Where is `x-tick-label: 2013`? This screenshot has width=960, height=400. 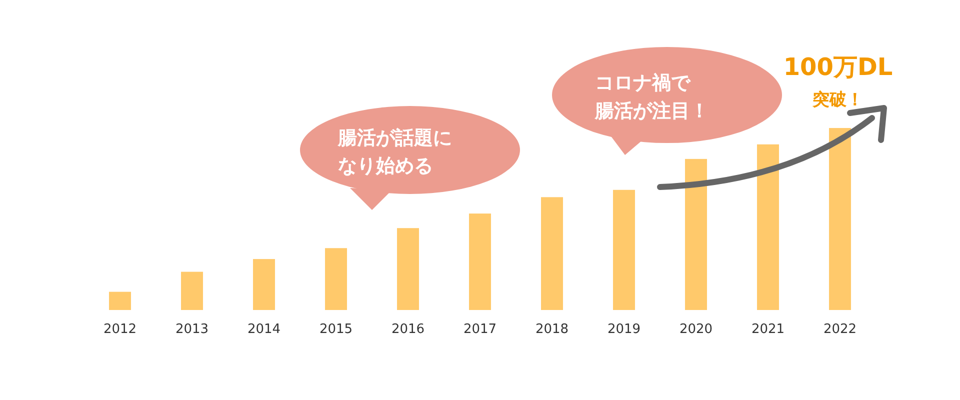
x-tick-label: 2013 is located at coordinates (192, 329).